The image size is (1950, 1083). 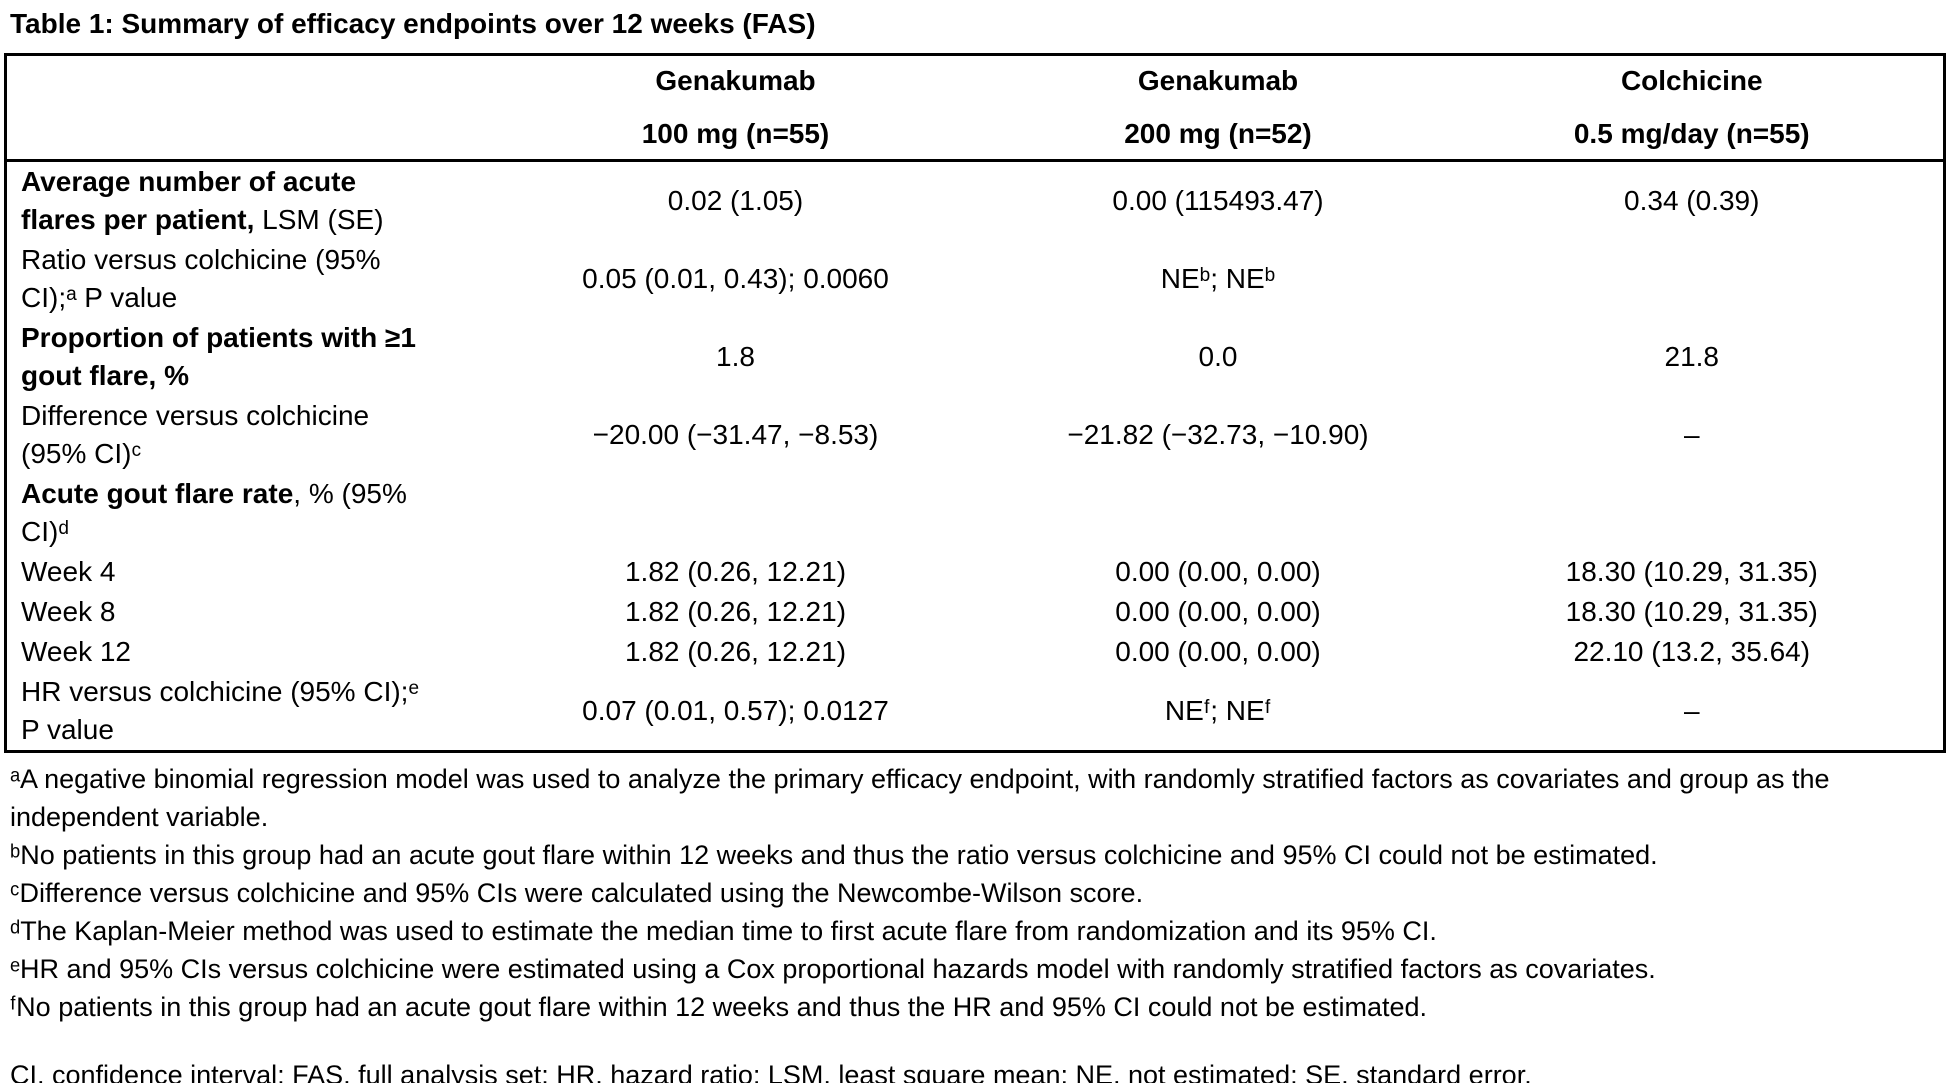 I want to click on value-cell: 0.34 (0.39), so click(x=1692, y=200).